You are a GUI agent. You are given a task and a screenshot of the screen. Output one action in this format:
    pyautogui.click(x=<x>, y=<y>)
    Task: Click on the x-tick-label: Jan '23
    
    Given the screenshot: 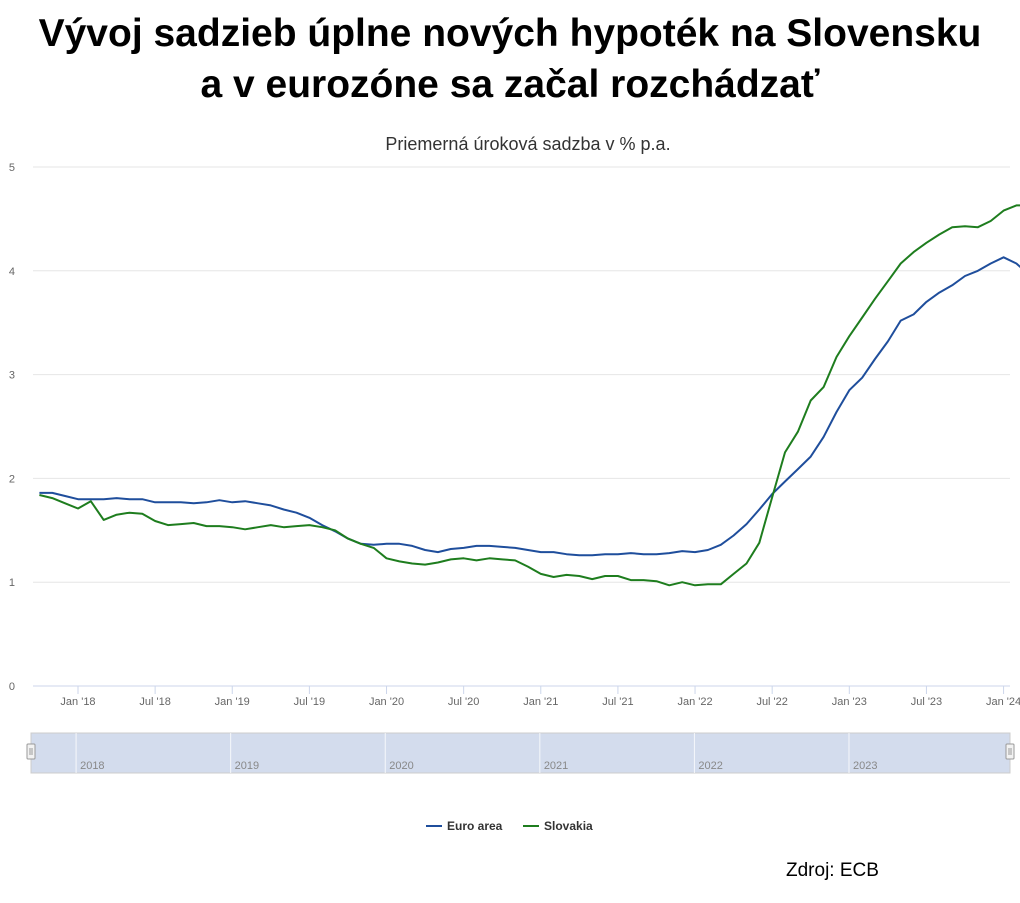 What is the action you would take?
    pyautogui.click(x=849, y=702)
    